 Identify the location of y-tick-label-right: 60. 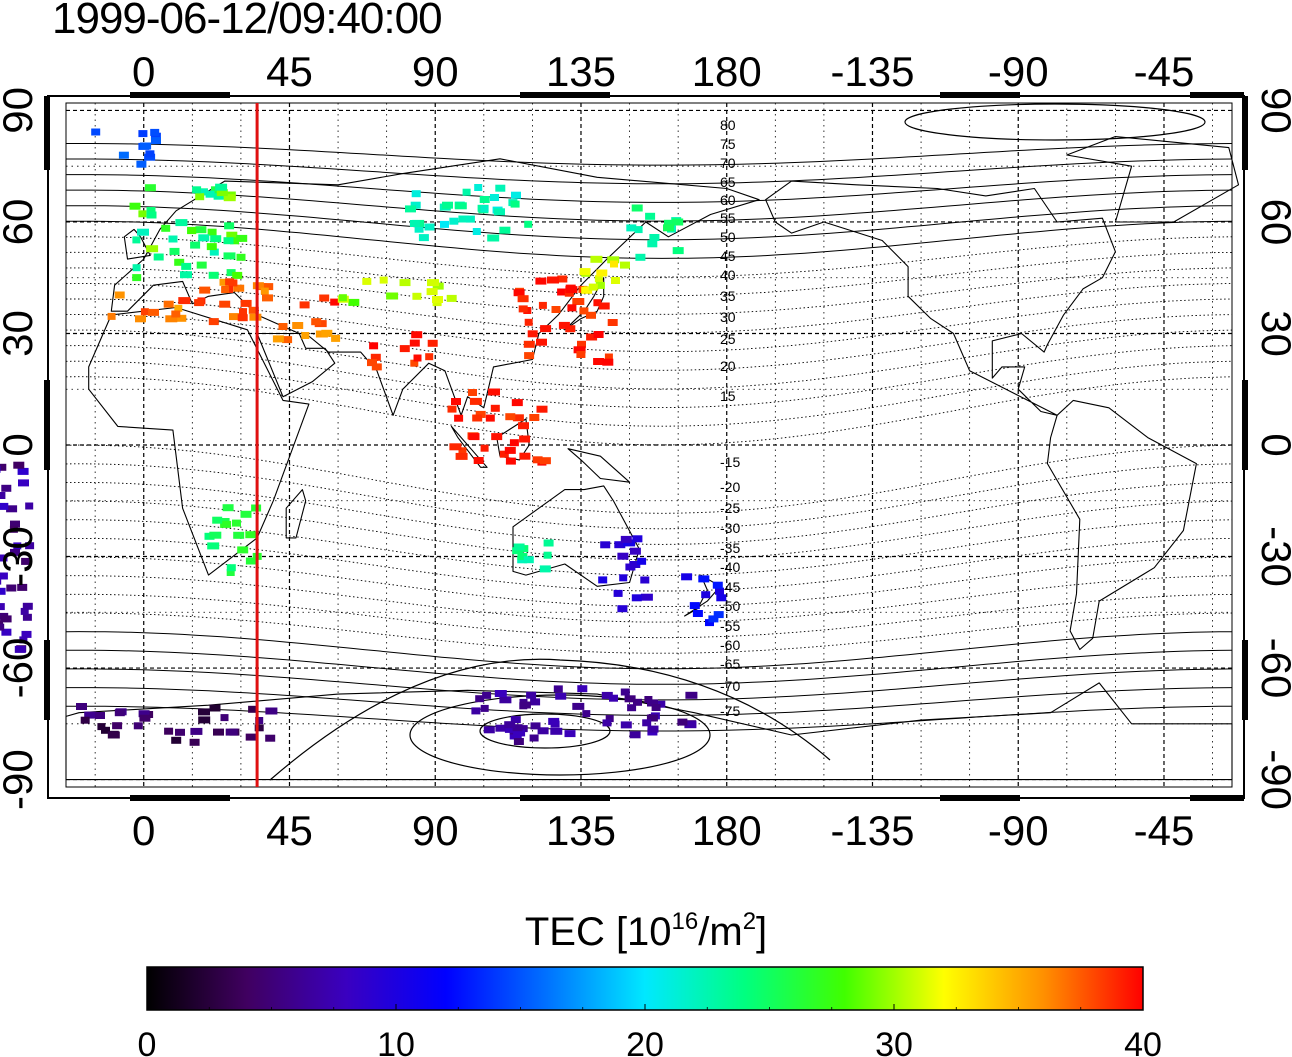
(1272, 222).